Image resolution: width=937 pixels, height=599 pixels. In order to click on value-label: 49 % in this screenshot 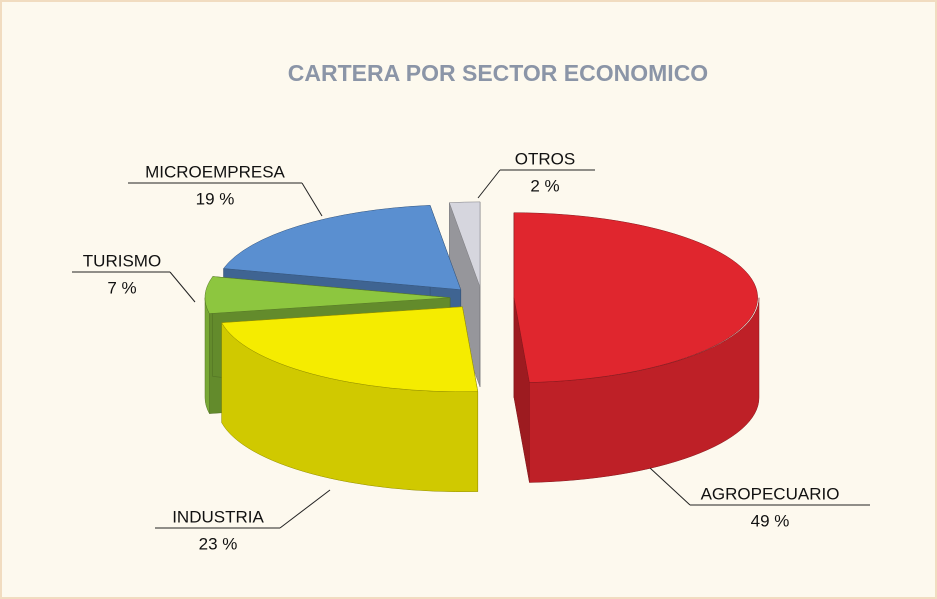, I will do `click(770, 520)`.